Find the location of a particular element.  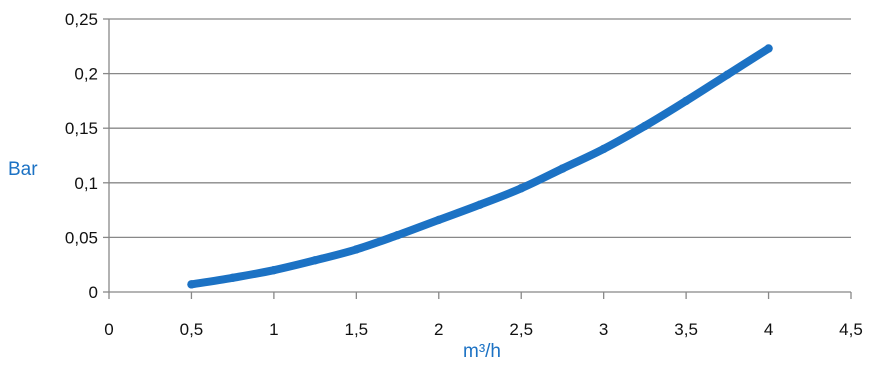

y-tick-labels: 0 0,05 0,1 0,15 0,2 0,25 is located at coordinates (81, 156).